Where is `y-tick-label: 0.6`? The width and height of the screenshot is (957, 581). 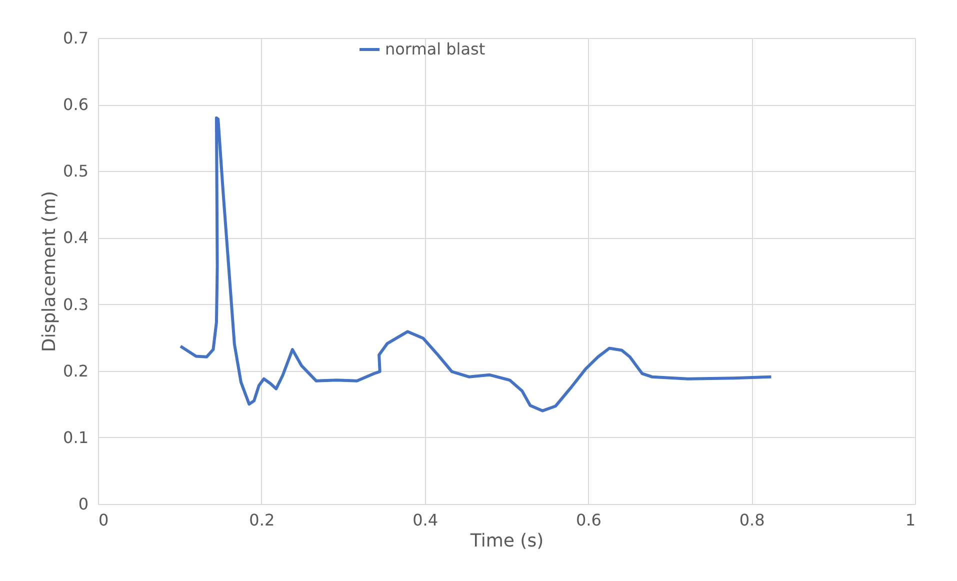
y-tick-label: 0.6 is located at coordinates (75, 104).